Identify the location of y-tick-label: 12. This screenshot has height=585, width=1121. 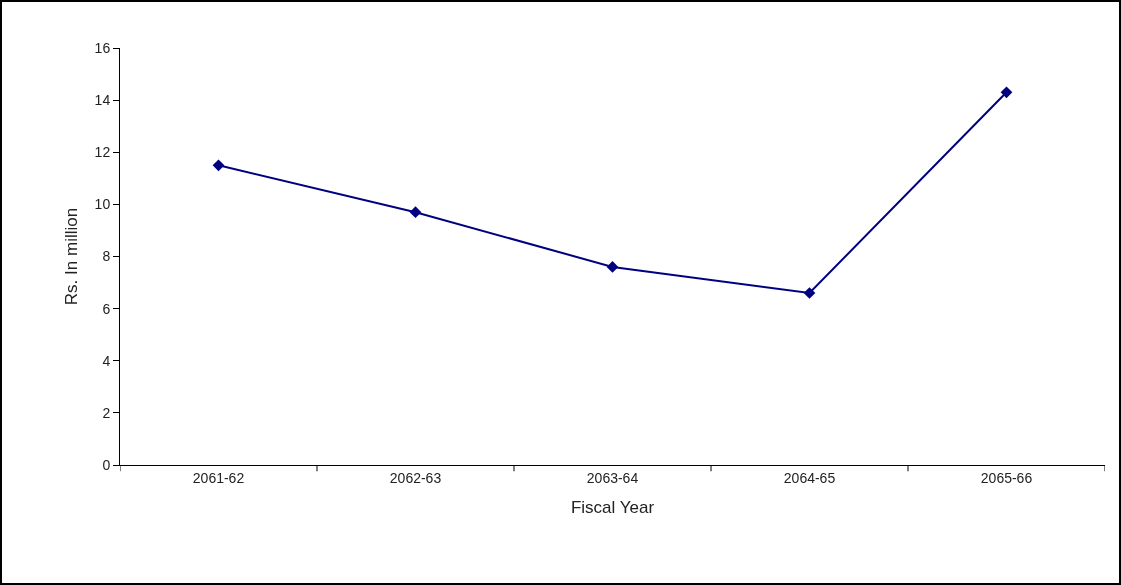
(102, 152).